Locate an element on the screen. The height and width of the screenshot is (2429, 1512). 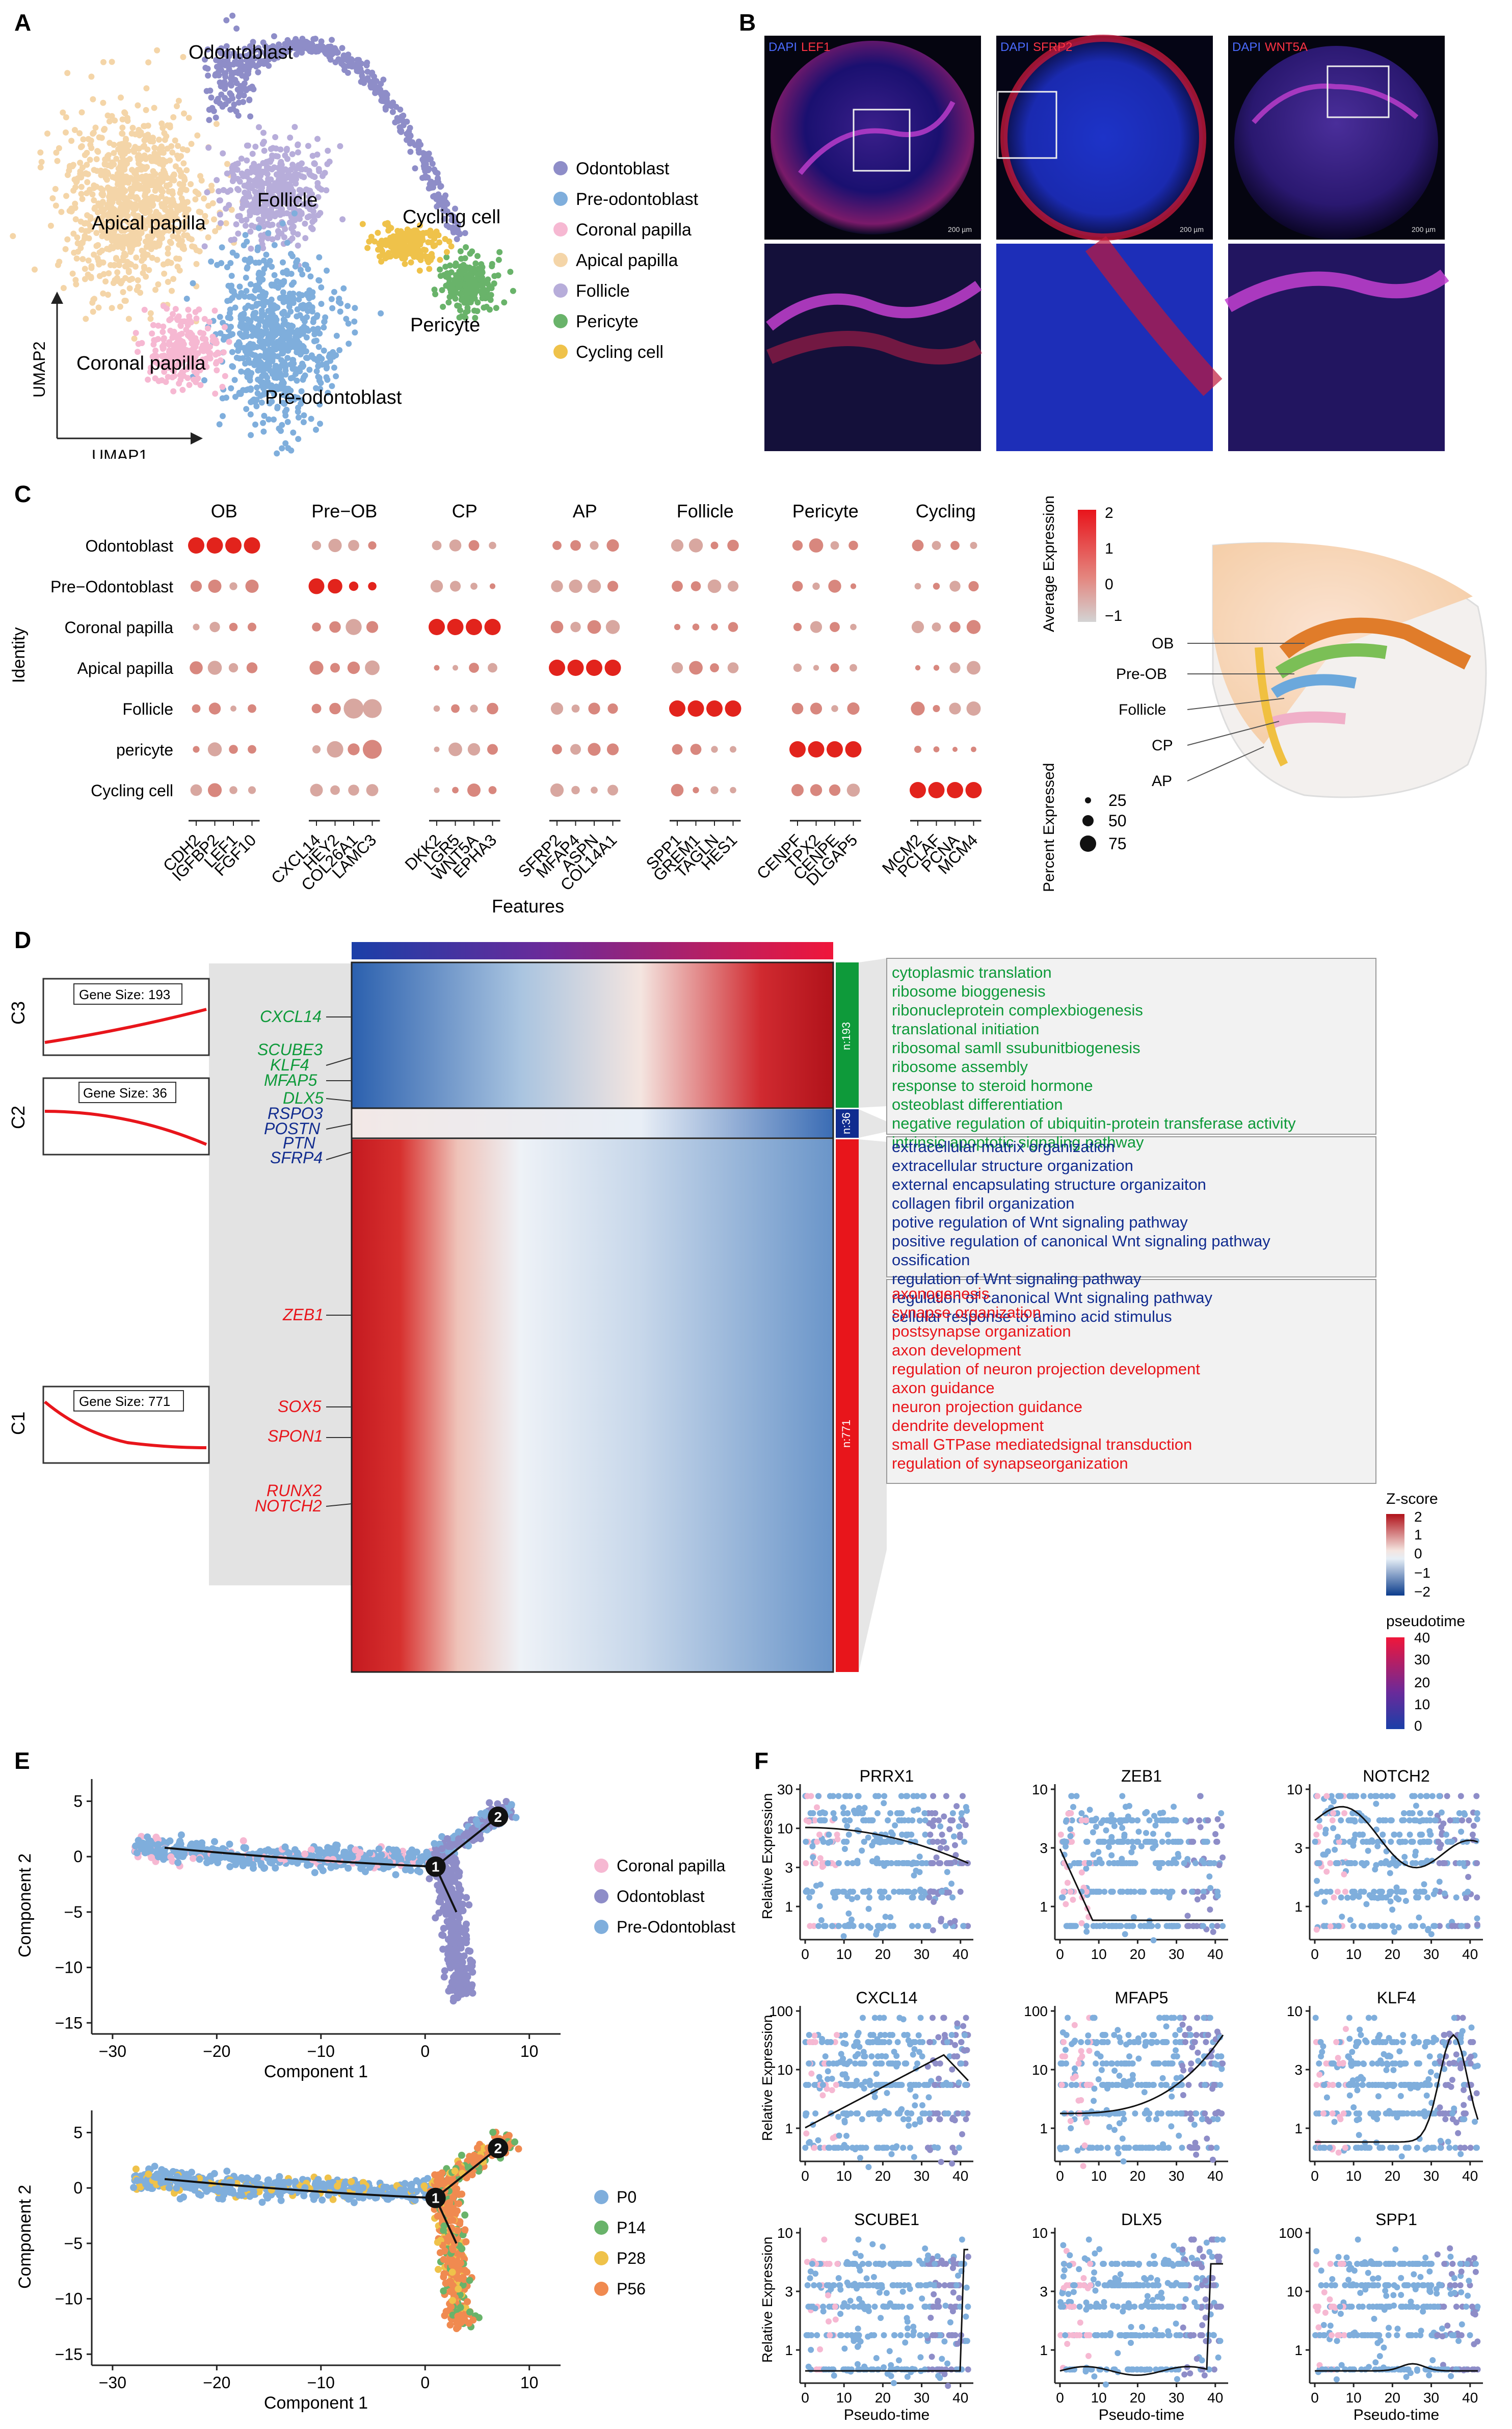
identity-label: pericyte is located at coordinates (144, 750).